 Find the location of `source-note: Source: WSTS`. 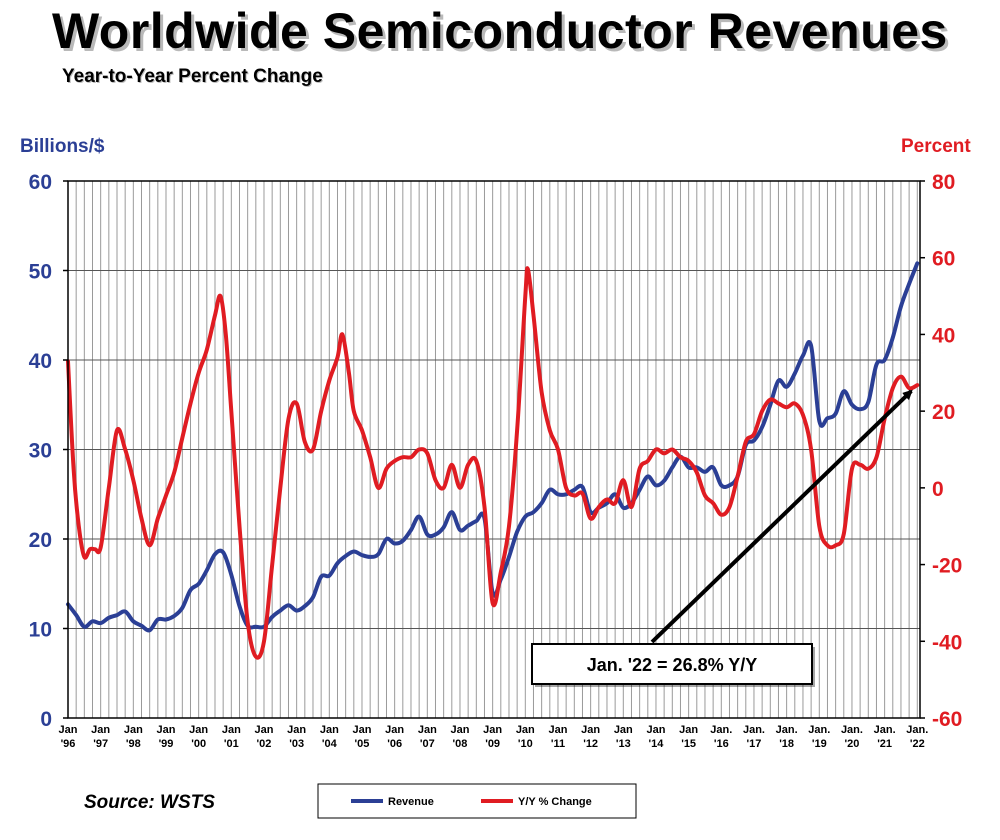

source-note: Source: WSTS is located at coordinates (149, 802).